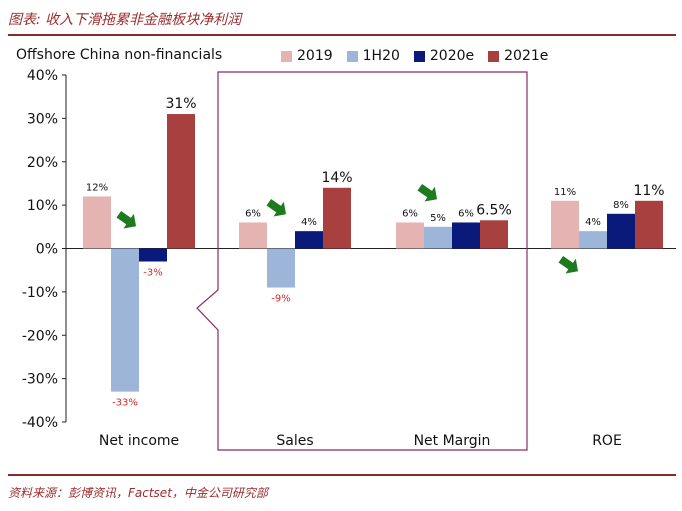 This screenshot has height=511, width=682. I want to click on legend-item-2021e: 2021e, so click(518, 56).